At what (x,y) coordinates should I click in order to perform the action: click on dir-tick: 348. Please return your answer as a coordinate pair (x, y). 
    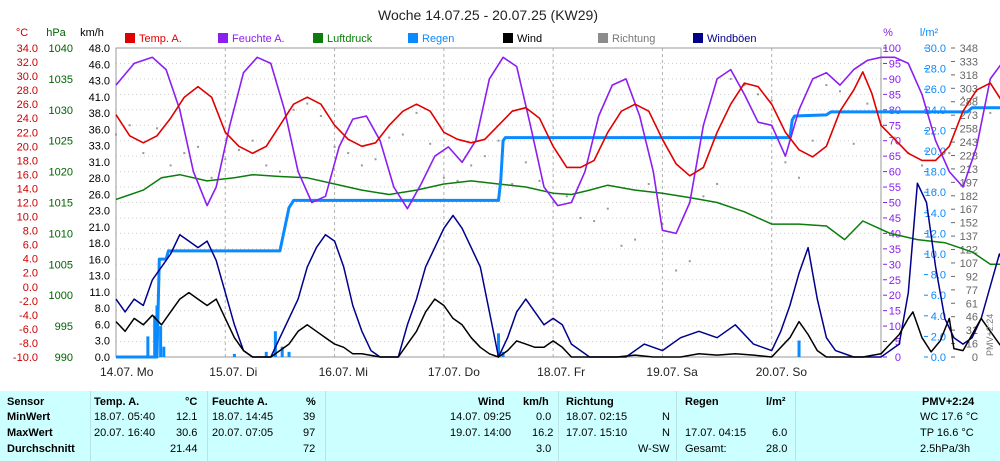
    Looking at the image, I should click on (969, 49).